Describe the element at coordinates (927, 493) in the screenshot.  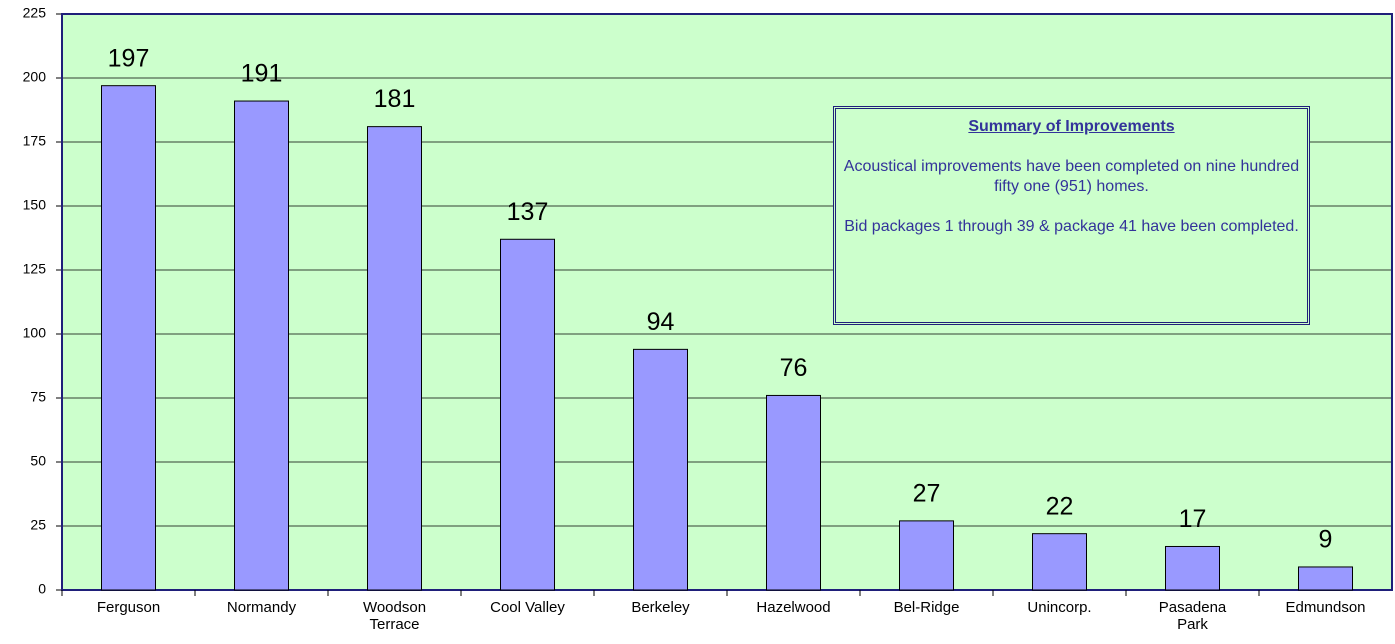
I see `data-label: 27` at that location.